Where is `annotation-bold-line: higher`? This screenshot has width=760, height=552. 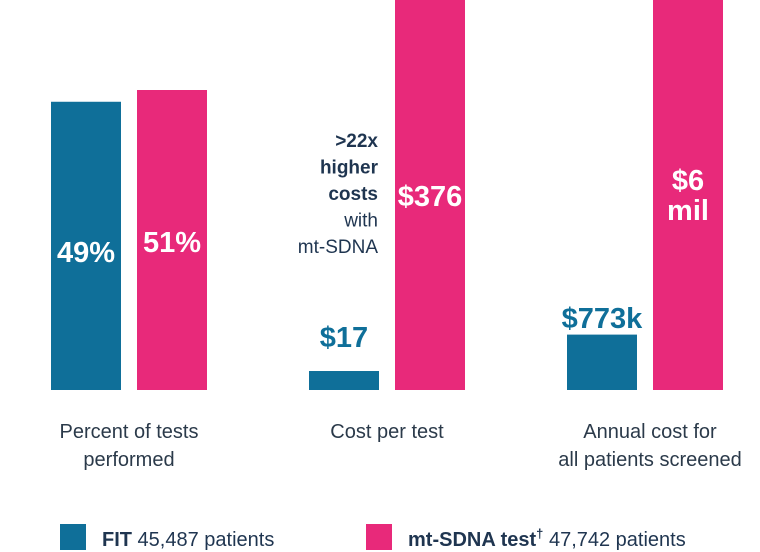
annotation-bold-line: higher is located at coordinates (349, 168).